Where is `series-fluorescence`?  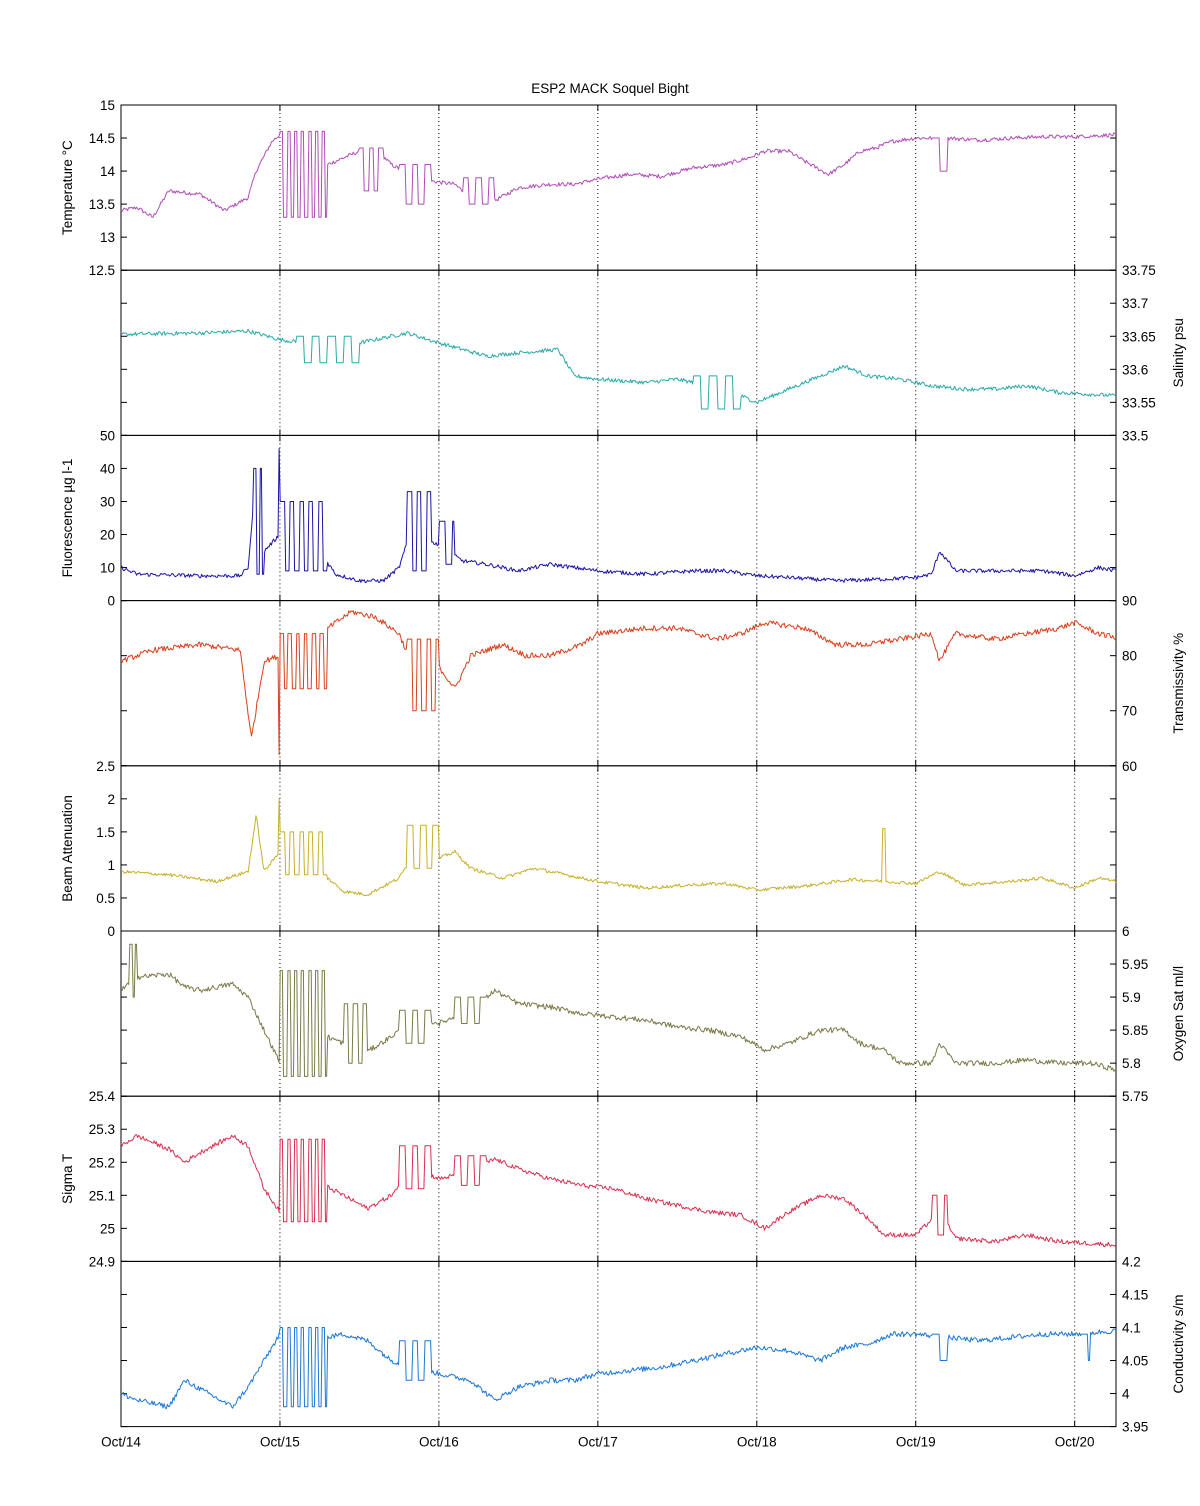
series-fluorescence is located at coordinates (618, 516).